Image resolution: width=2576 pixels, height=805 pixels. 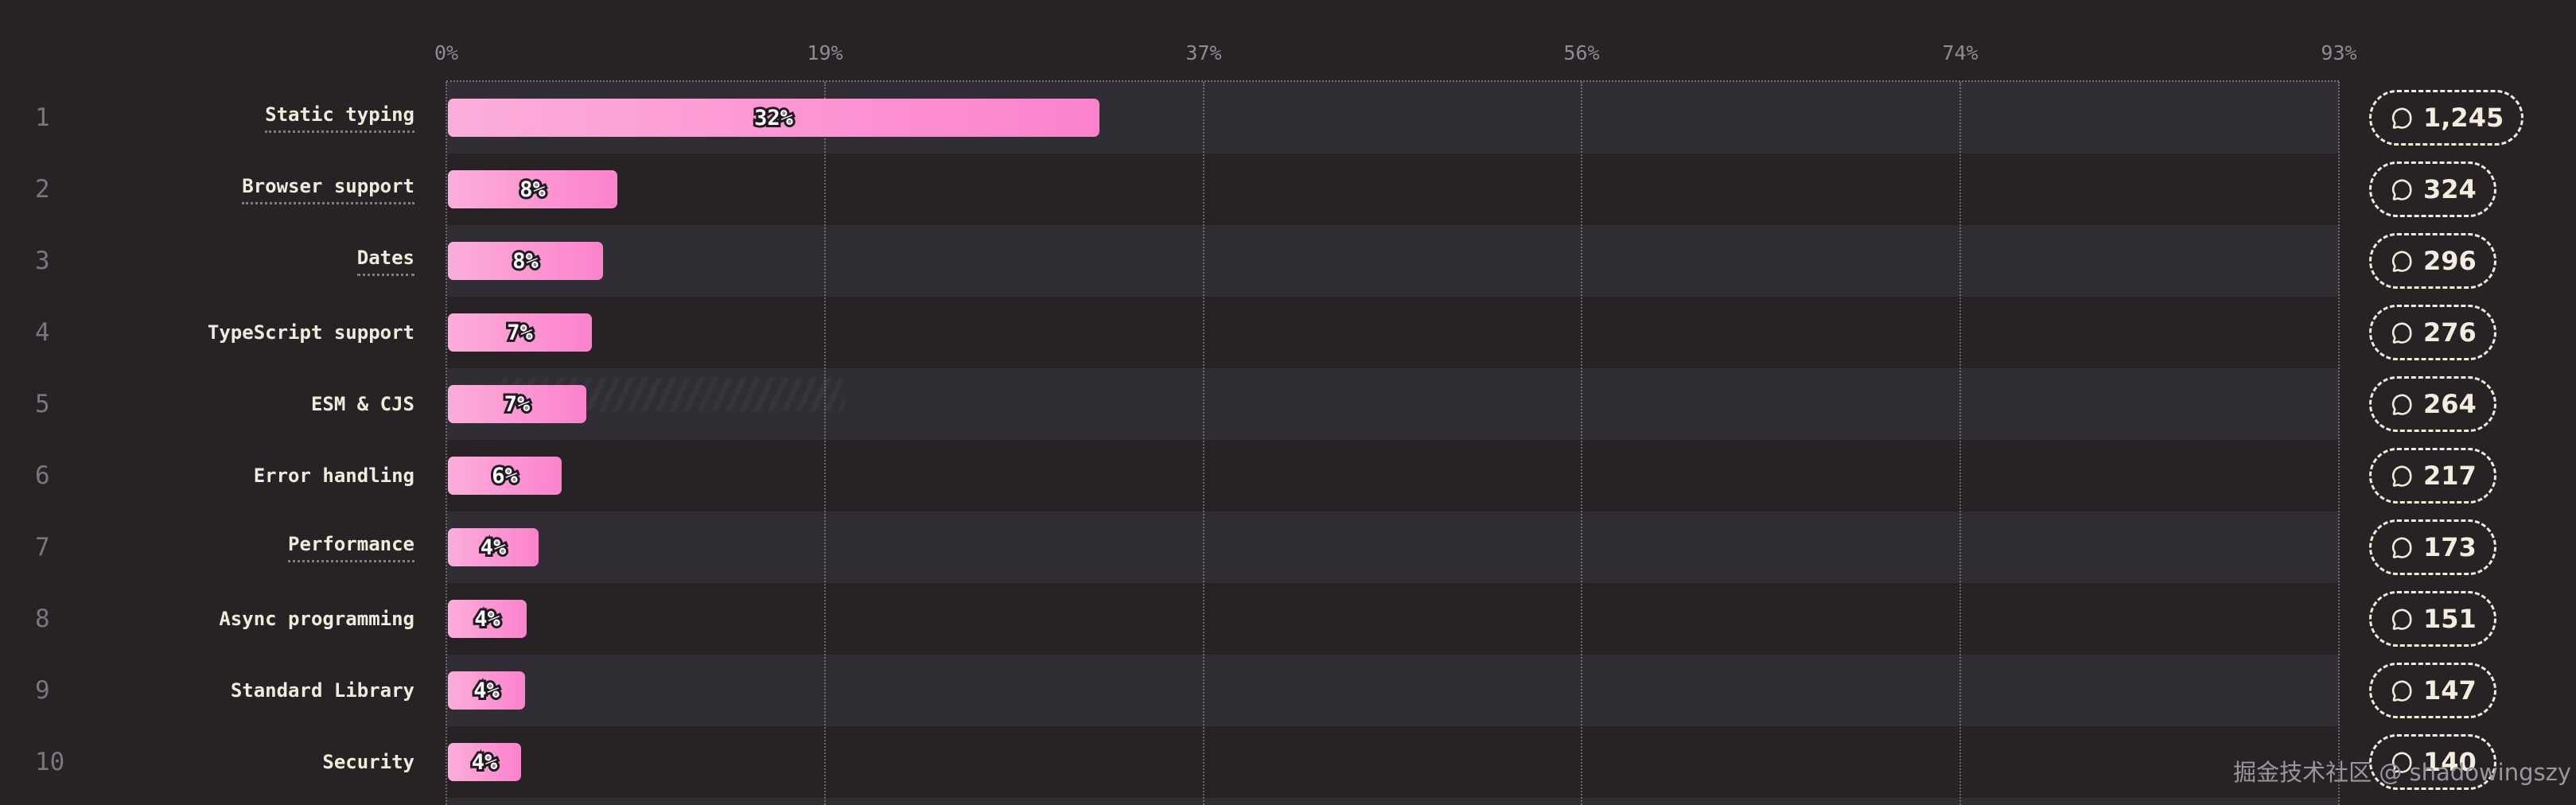 What do you see at coordinates (2463, 118) in the screenshot?
I see `comment-count: 1,245` at bounding box center [2463, 118].